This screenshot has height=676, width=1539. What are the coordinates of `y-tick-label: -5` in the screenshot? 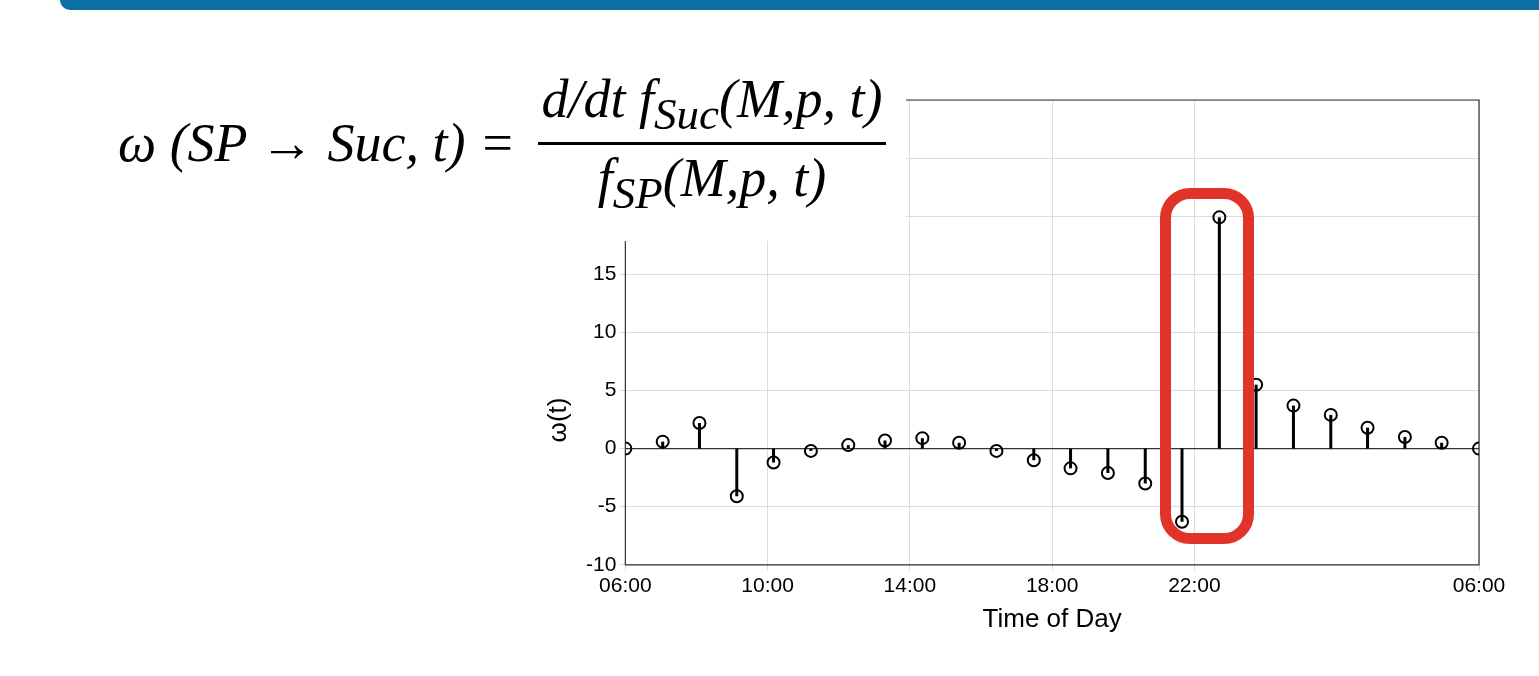 It's located at (607, 505).